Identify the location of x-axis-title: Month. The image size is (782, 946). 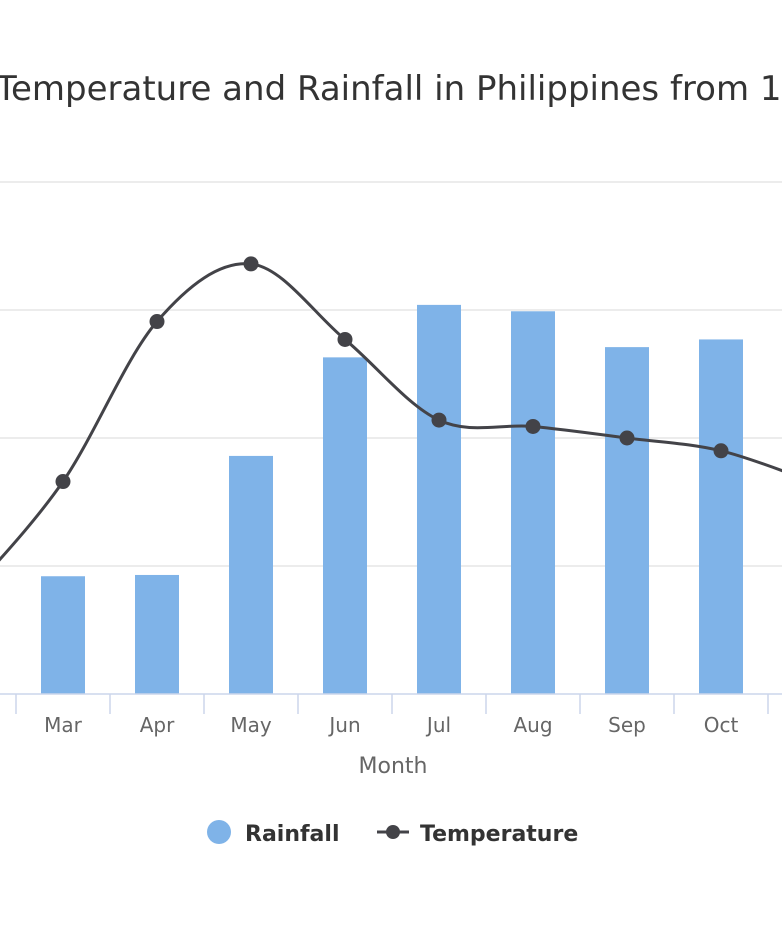
(393, 766).